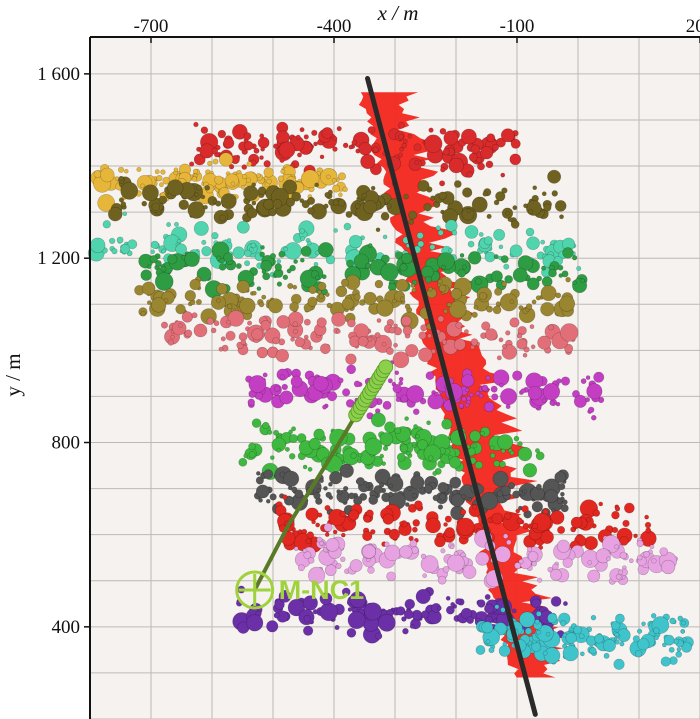 This screenshot has width=700, height=719. Describe the element at coordinates (391, 446) in the screenshot. I see `event-band` at that location.